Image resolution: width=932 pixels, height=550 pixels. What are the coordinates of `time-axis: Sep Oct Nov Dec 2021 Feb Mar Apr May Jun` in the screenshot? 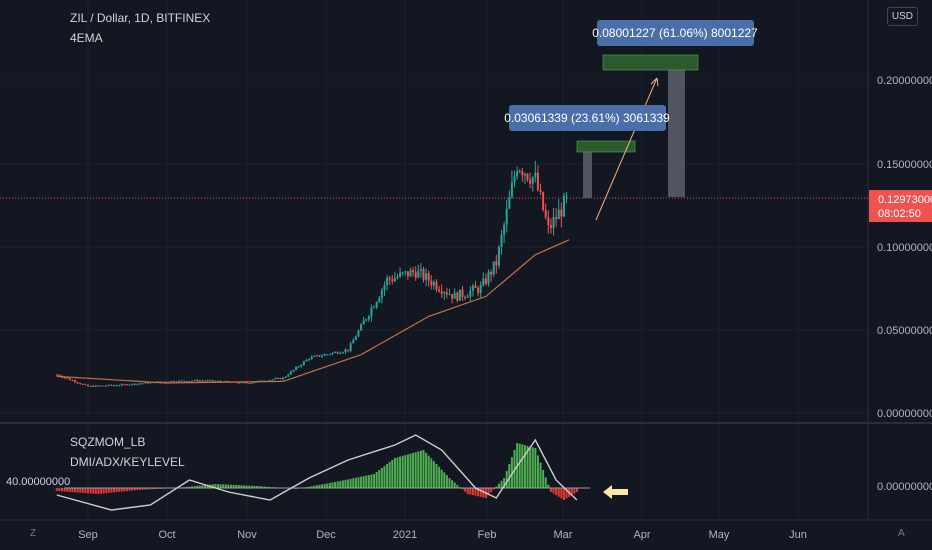 It's located at (442, 535).